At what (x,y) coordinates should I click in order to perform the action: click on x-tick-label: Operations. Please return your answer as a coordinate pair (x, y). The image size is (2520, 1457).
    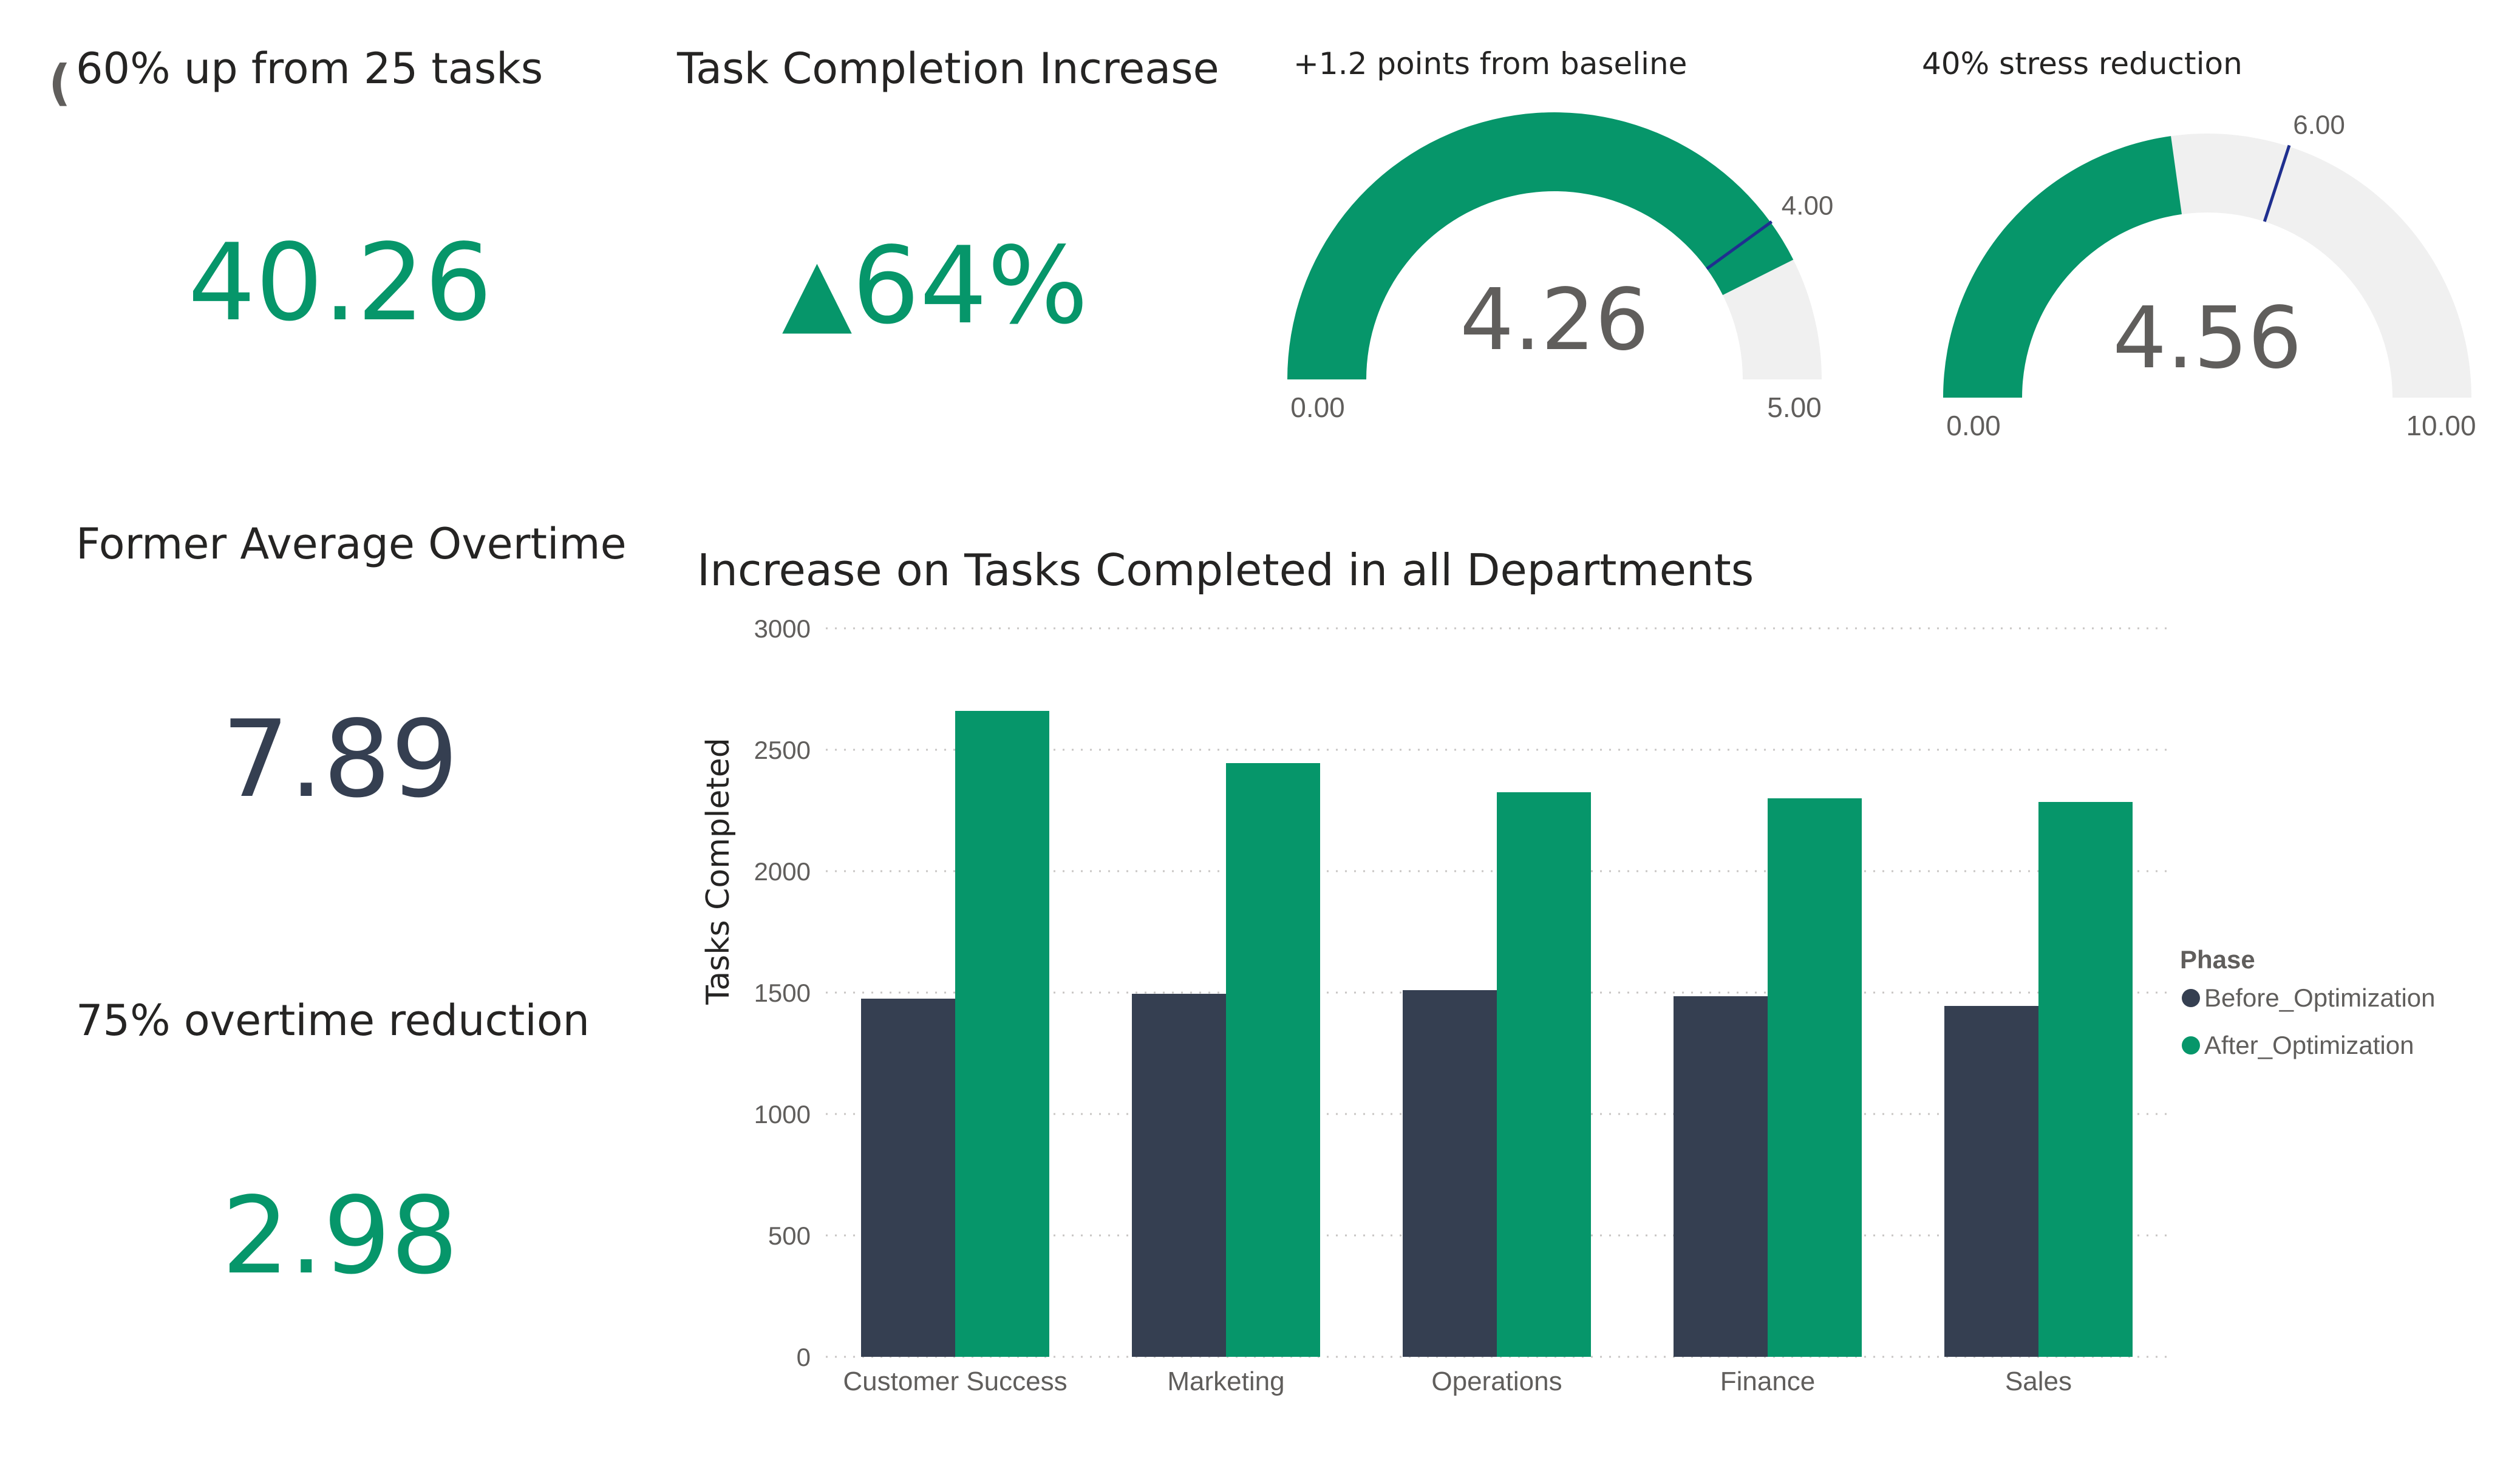
    Looking at the image, I should click on (1496, 1381).